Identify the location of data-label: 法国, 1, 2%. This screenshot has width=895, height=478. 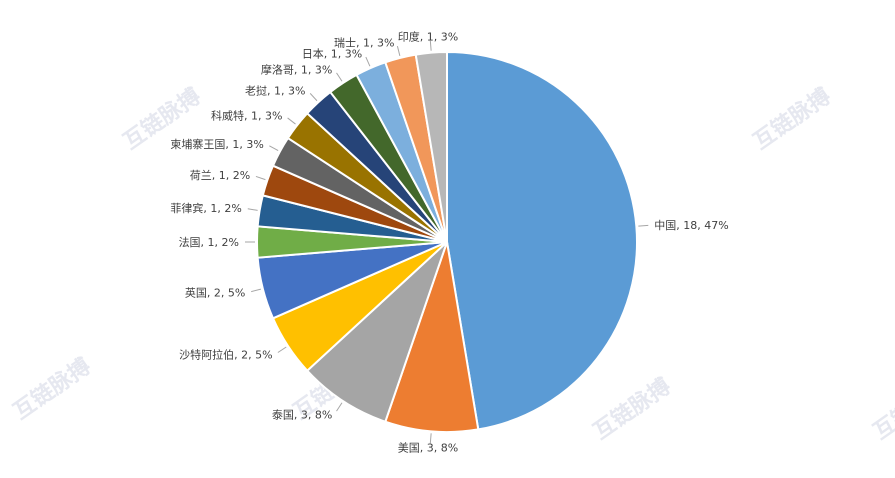
(209, 242).